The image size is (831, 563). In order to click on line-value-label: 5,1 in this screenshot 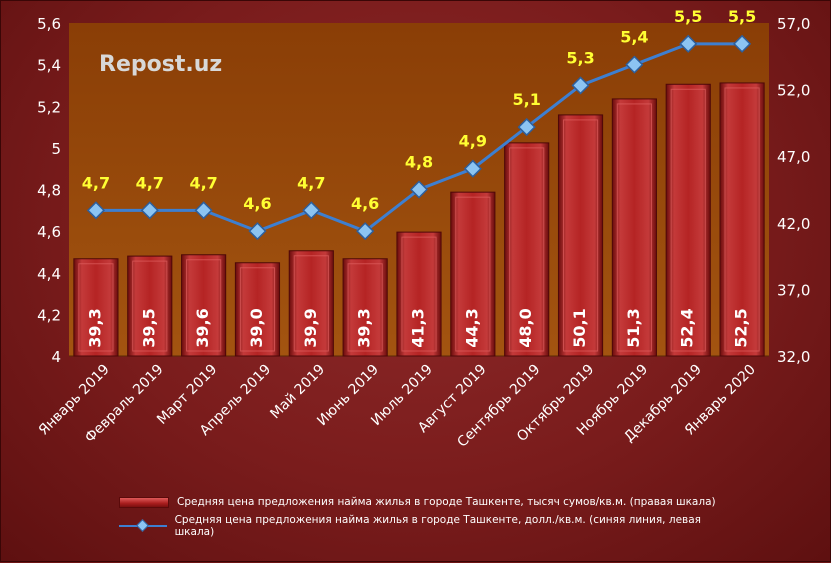, I will do `click(527, 99)`.